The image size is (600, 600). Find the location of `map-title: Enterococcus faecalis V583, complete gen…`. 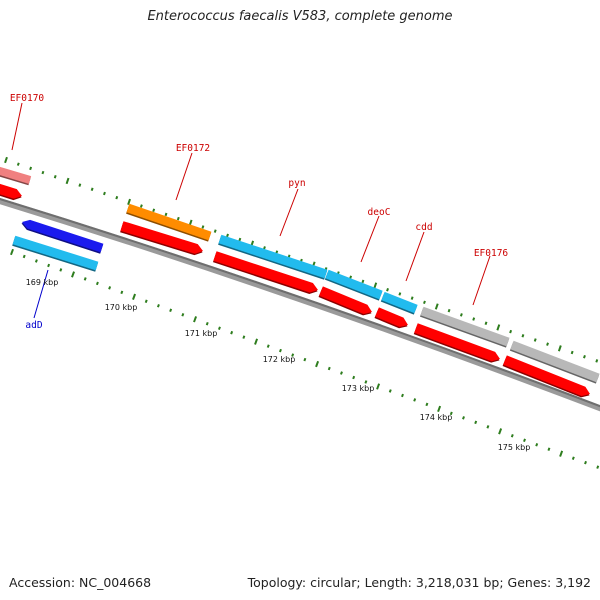

map-title: Enterococcus faecalis V583, complete gen… is located at coordinates (300, 16).